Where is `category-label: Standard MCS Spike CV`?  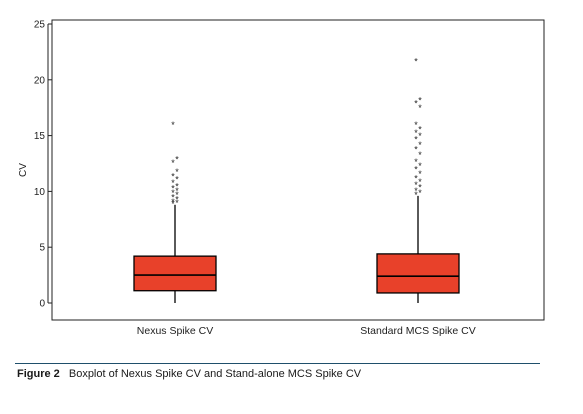 category-label: Standard MCS Spike CV is located at coordinates (418, 331).